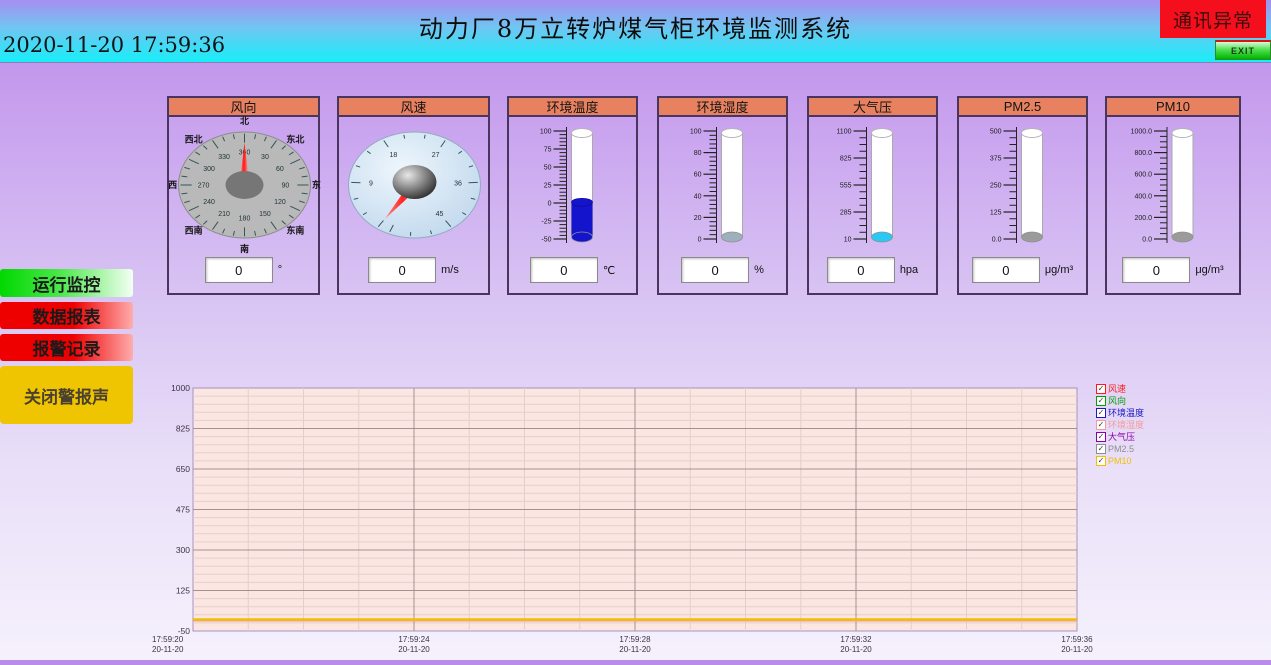  I want to click on y-axis-tick: 475, so click(183, 510).